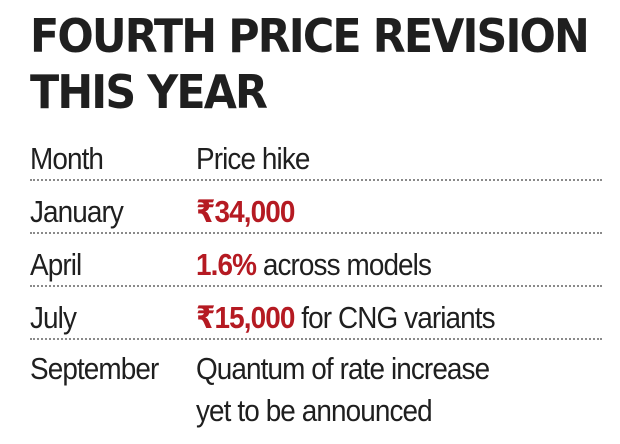 Image resolution: width=620 pixels, height=444 pixels. I want to click on price-hike-description-line-1: Quantum of rate increase, so click(343, 368).